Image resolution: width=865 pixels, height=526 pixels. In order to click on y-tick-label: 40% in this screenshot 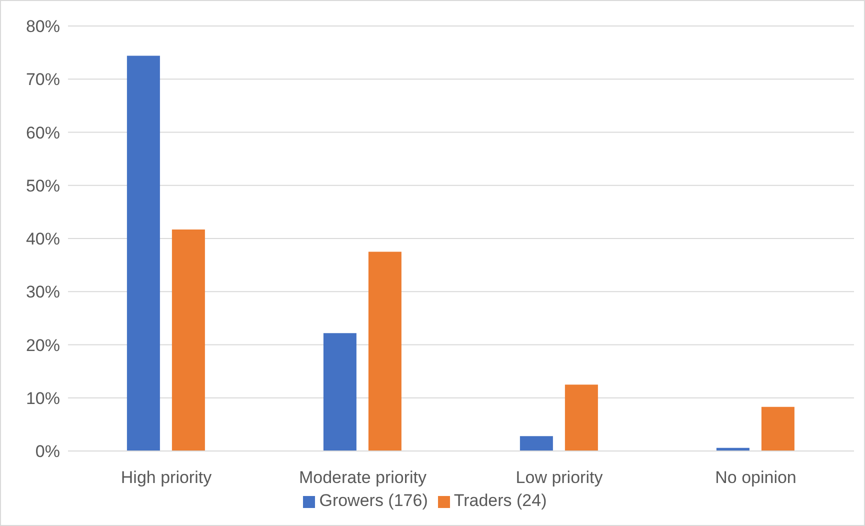, I will do `click(43, 239)`.